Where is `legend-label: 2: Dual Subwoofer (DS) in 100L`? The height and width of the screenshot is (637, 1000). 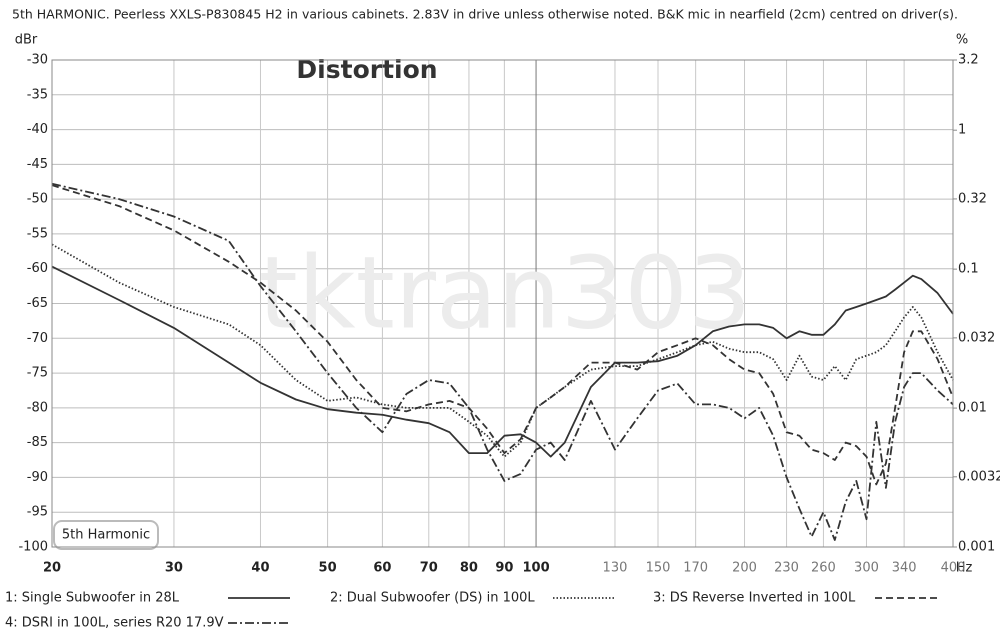
legend-label: 2: Dual Subwoofer (DS) in 100L is located at coordinates (432, 598).